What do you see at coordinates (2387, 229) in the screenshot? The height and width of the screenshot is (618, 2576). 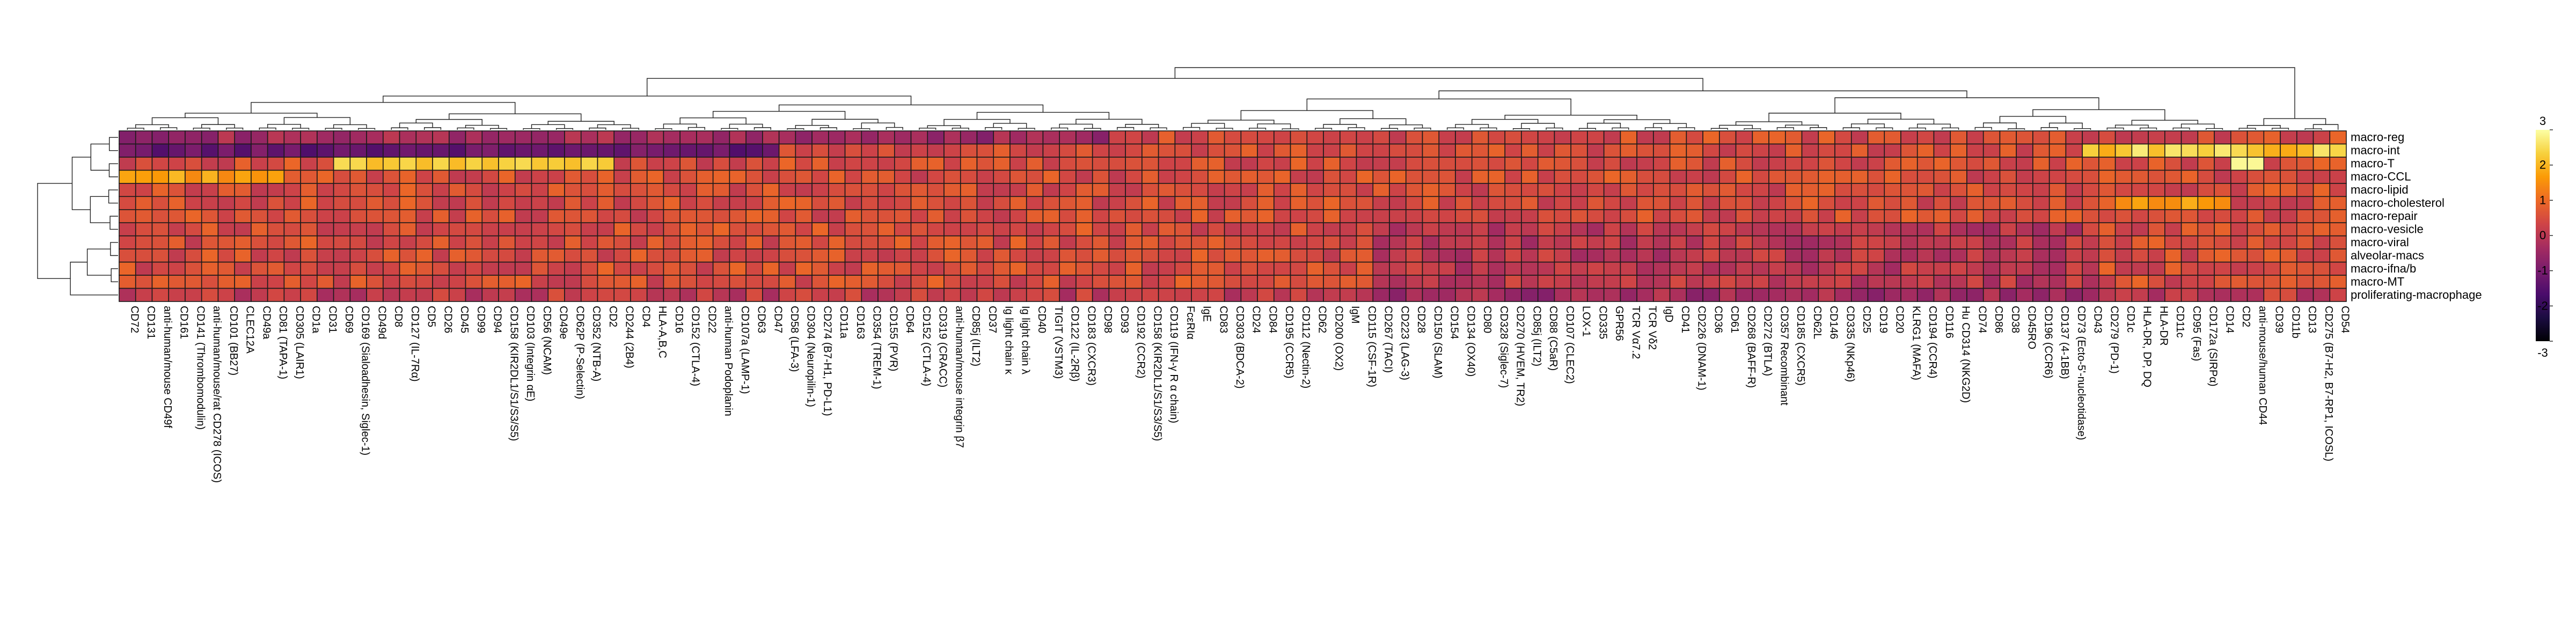 I see `row-label: macro-vesicle` at bounding box center [2387, 229].